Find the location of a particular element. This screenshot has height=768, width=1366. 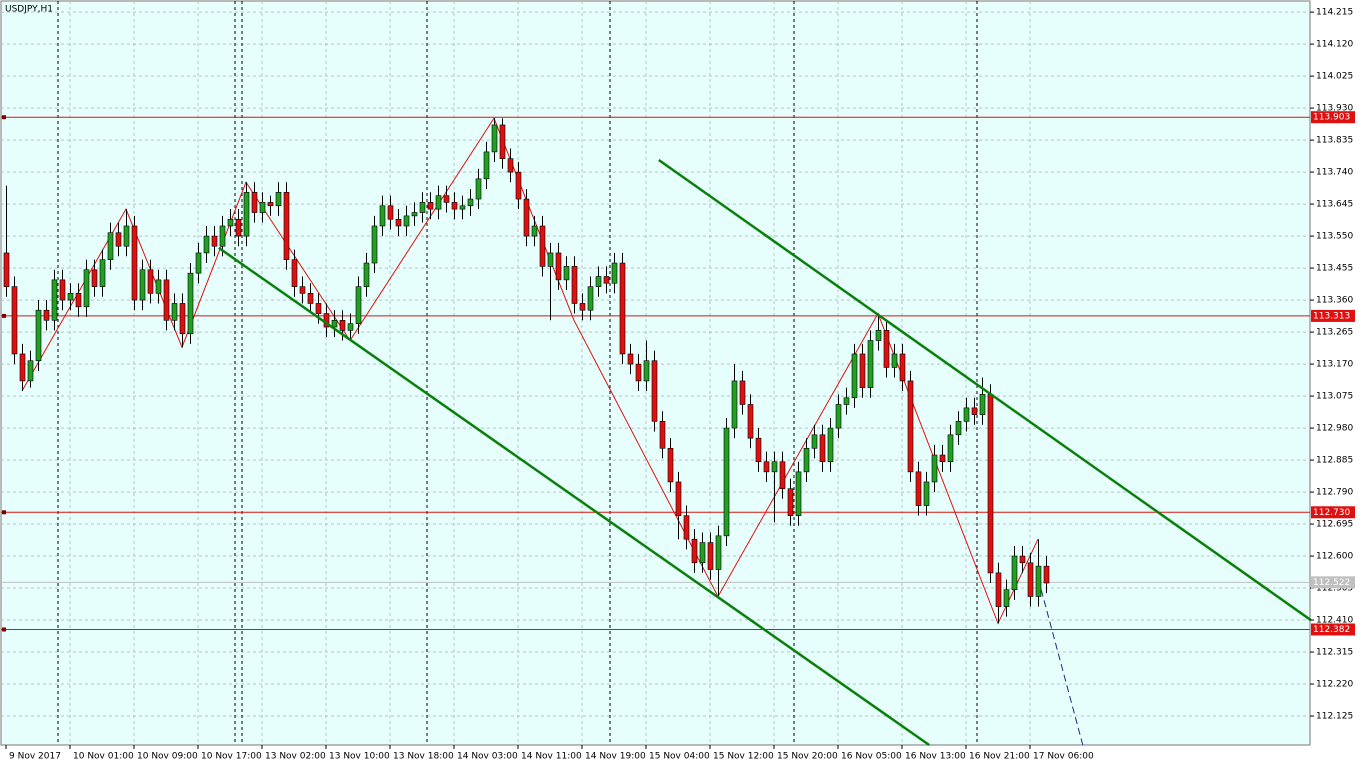

y-tick-label: 114.025 is located at coordinates (1334, 77).